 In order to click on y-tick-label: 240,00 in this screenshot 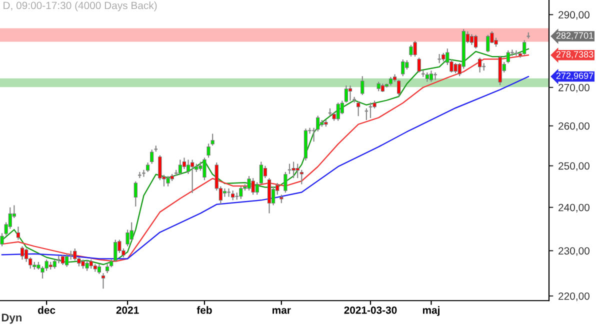, I will do `click(574, 208)`.